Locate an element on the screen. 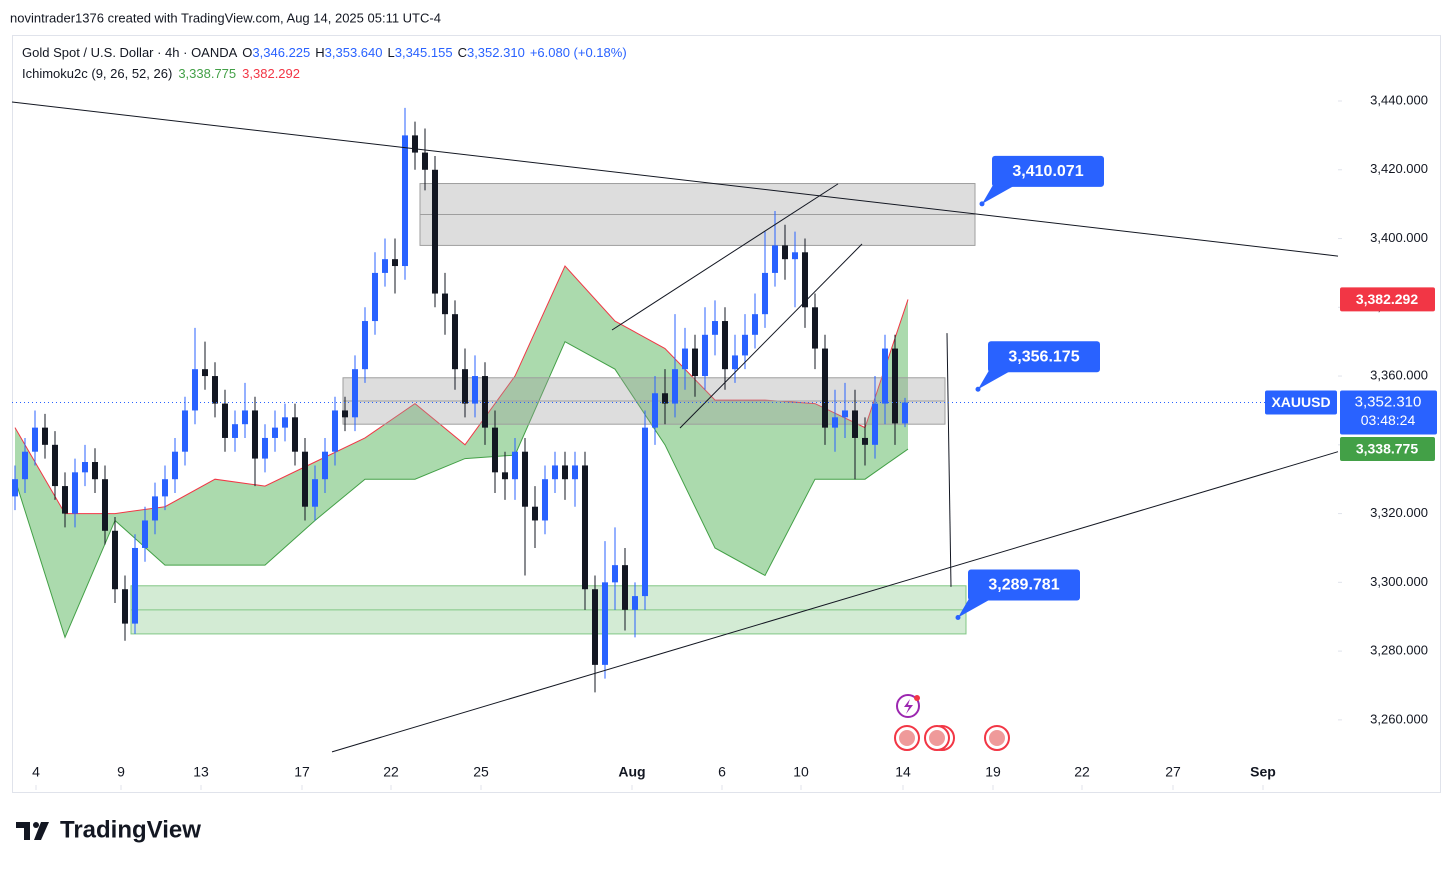 The width and height of the screenshot is (1453, 873). event-icons is located at coordinates (952, 722).